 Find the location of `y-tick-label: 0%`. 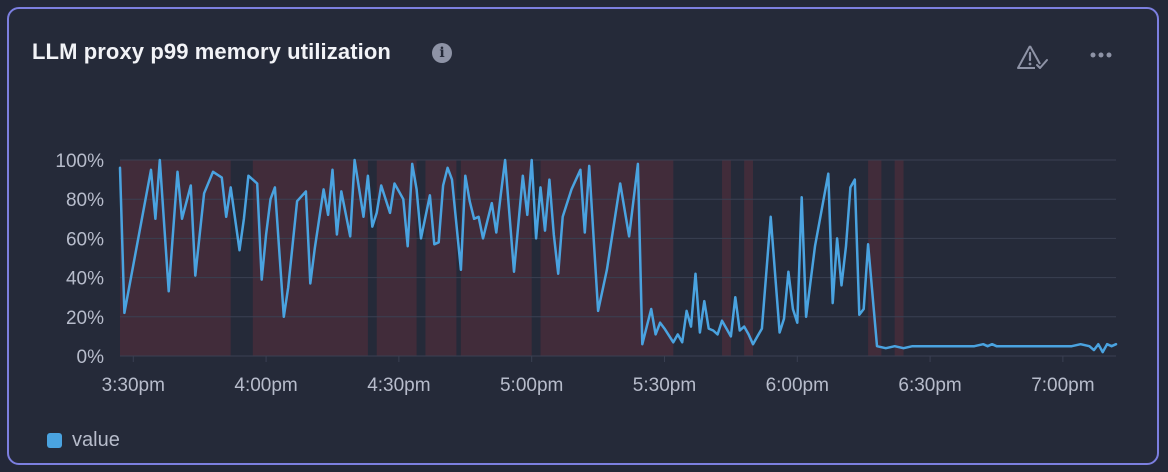

y-tick-label: 0% is located at coordinates (91, 357).